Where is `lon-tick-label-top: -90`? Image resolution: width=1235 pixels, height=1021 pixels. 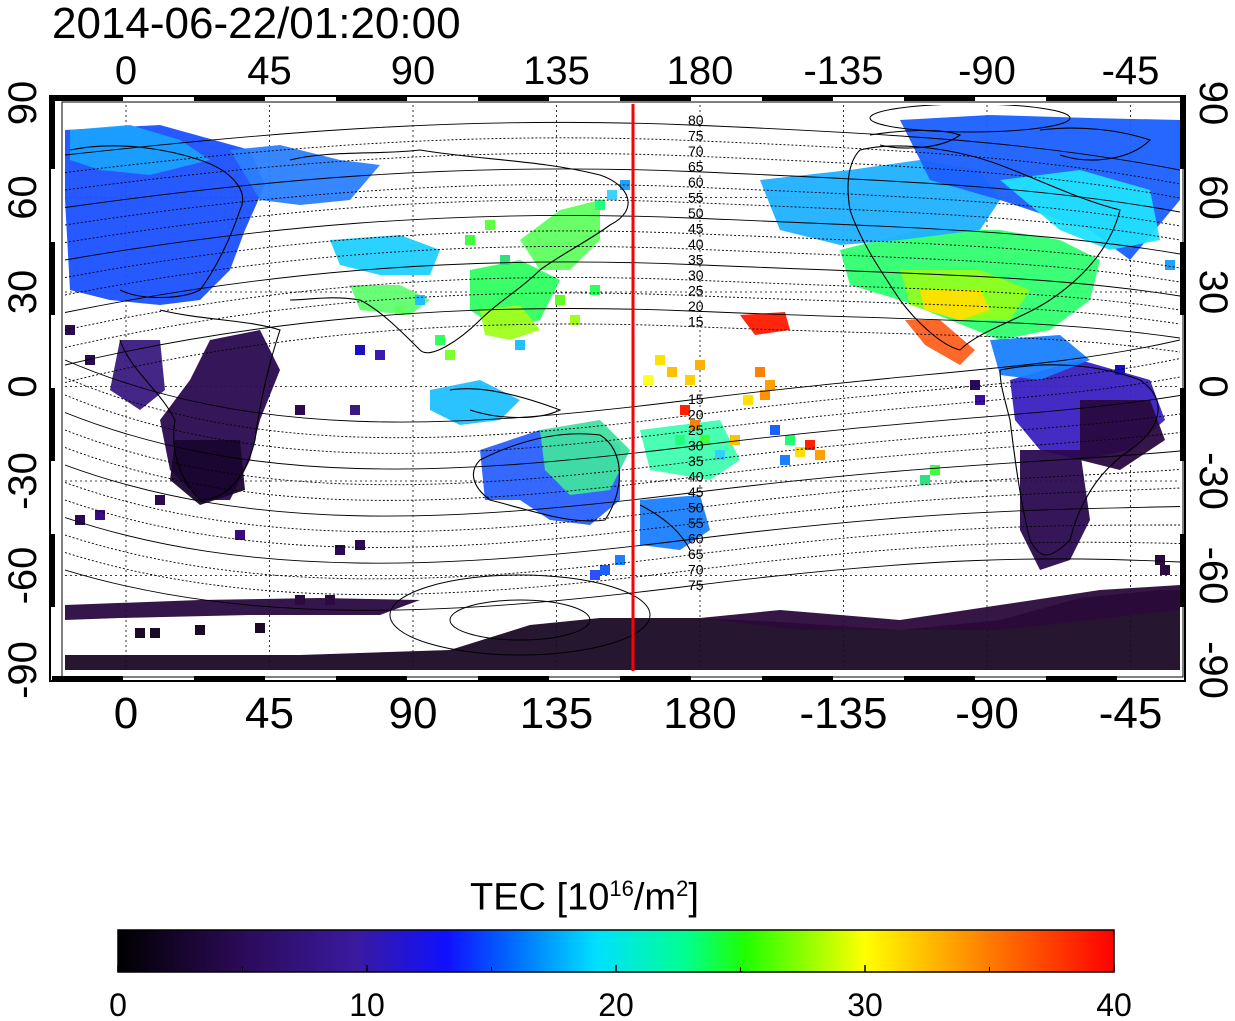
lon-tick-label-top: -90 is located at coordinates (987, 71).